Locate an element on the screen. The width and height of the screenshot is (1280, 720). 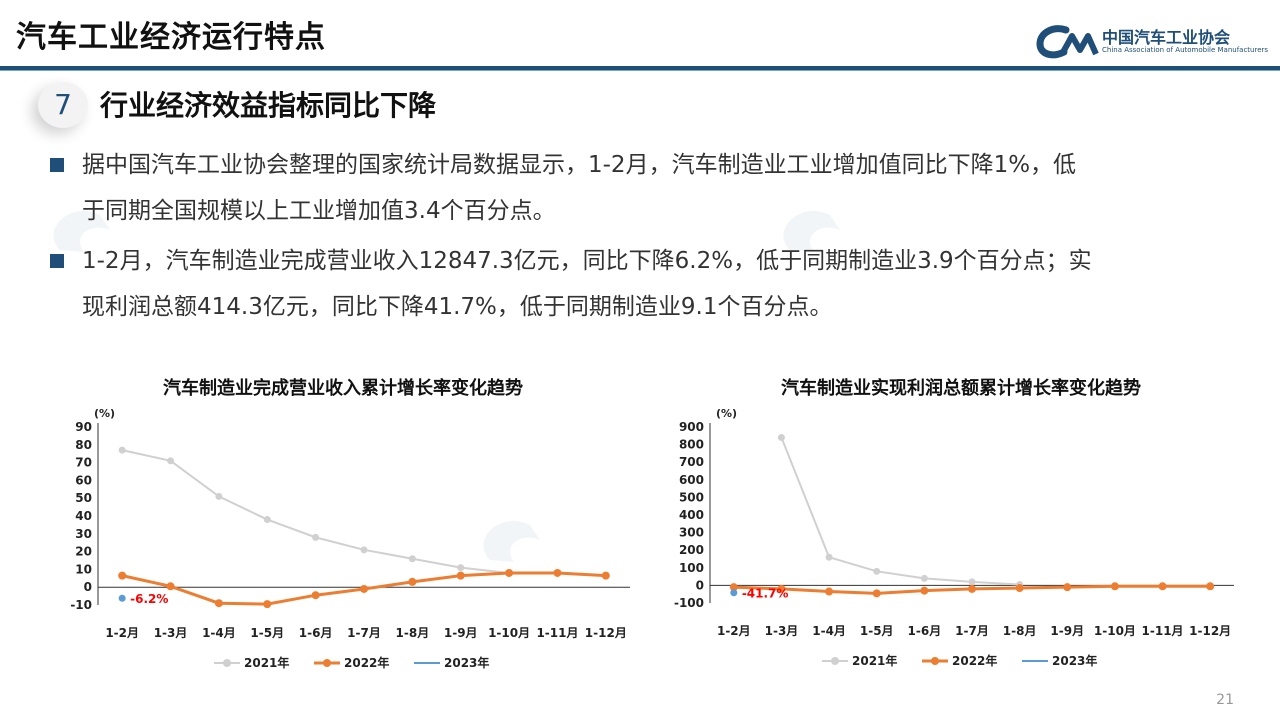
header-divider is located at coordinates (640, 68).